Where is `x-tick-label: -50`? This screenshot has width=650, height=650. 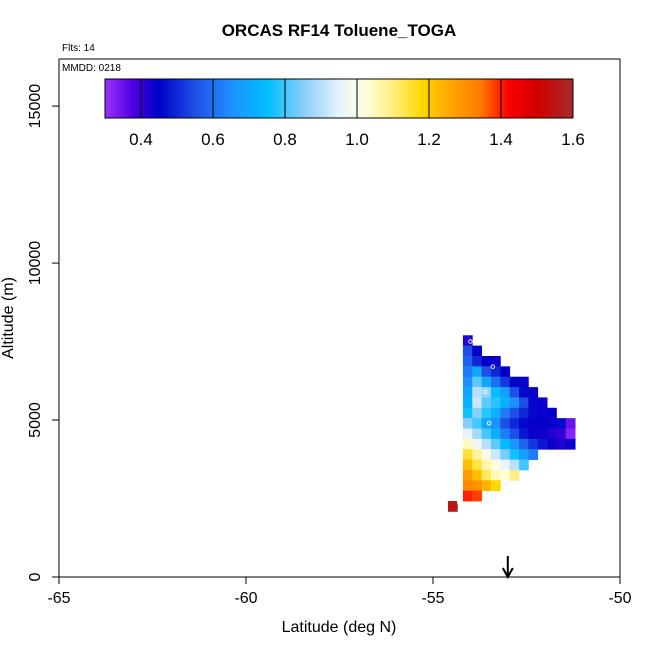 x-tick-label: -50 is located at coordinates (619, 598).